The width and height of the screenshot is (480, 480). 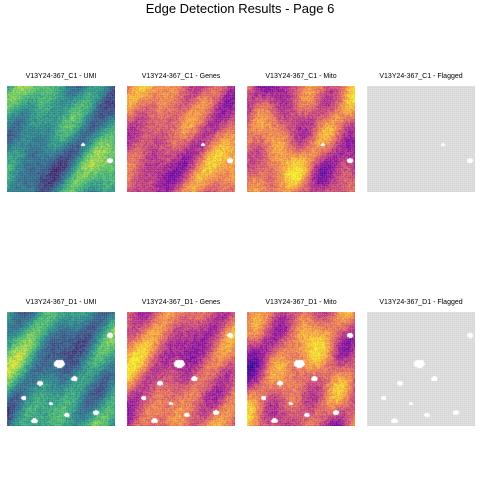 What do you see at coordinates (181, 76) in the screenshot?
I see `panel-title: V13Y24-367_C1 - Genes` at bounding box center [181, 76].